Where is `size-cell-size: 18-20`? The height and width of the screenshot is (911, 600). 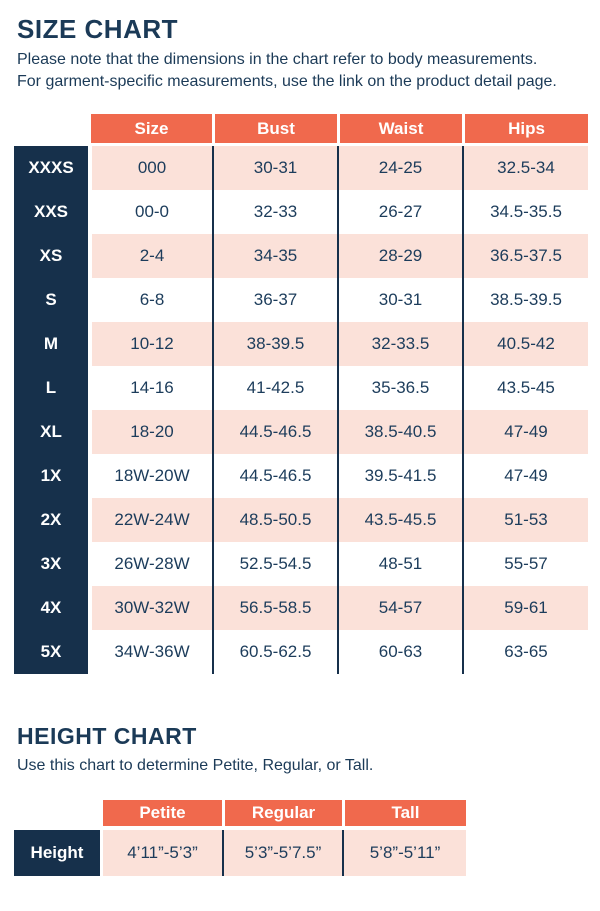
size-cell-size: 18-20 is located at coordinates (150, 432).